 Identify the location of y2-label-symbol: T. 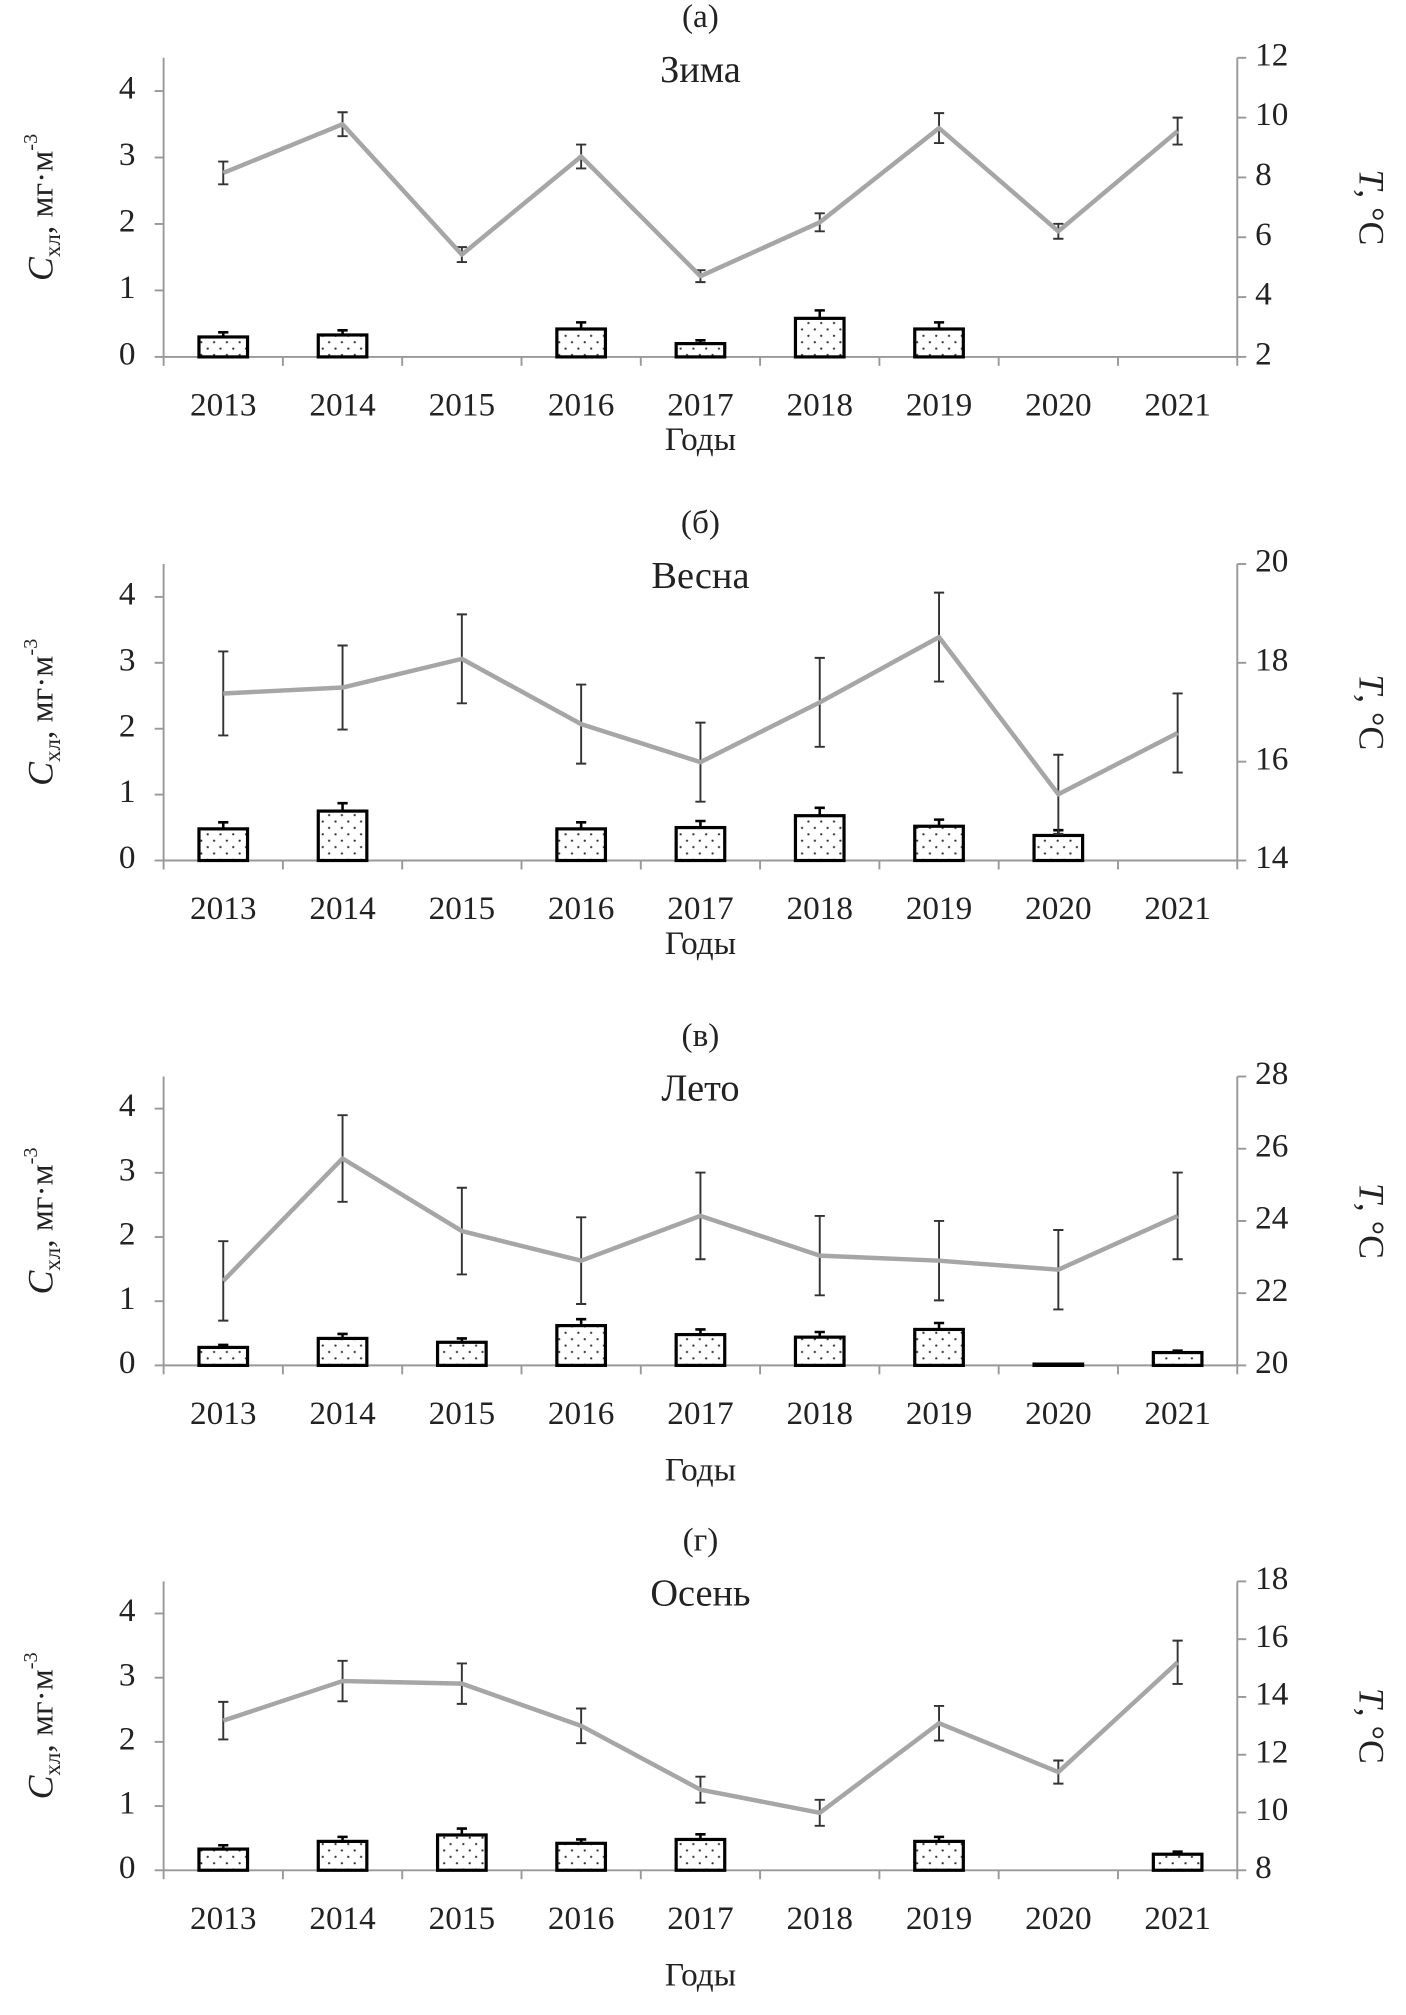
(1371, 180).